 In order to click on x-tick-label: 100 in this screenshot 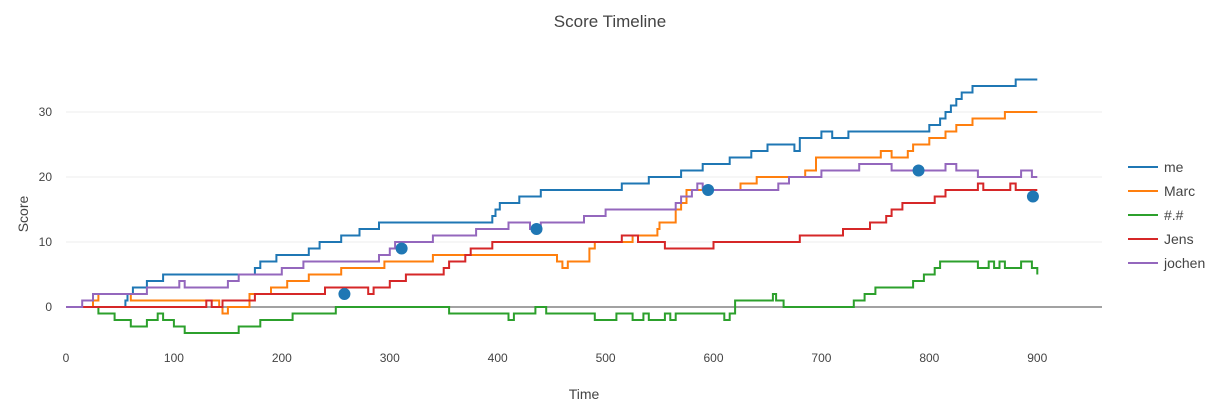, I will do `click(174, 358)`.